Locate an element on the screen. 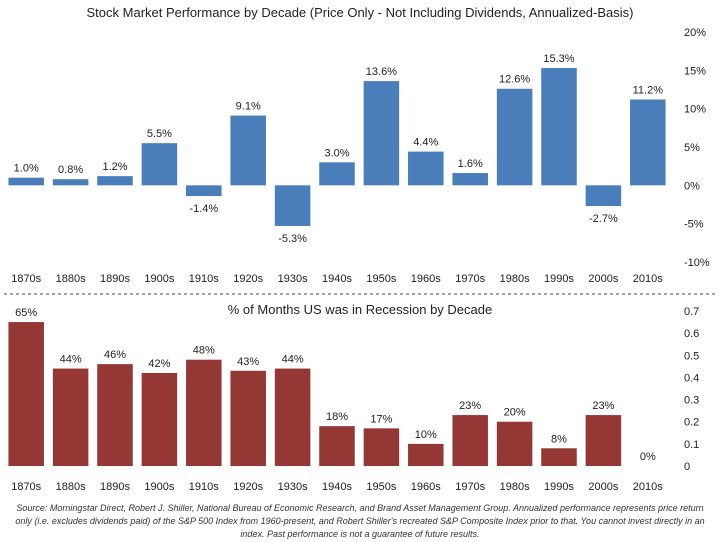  y-tick-label: -5% is located at coordinates (694, 225).